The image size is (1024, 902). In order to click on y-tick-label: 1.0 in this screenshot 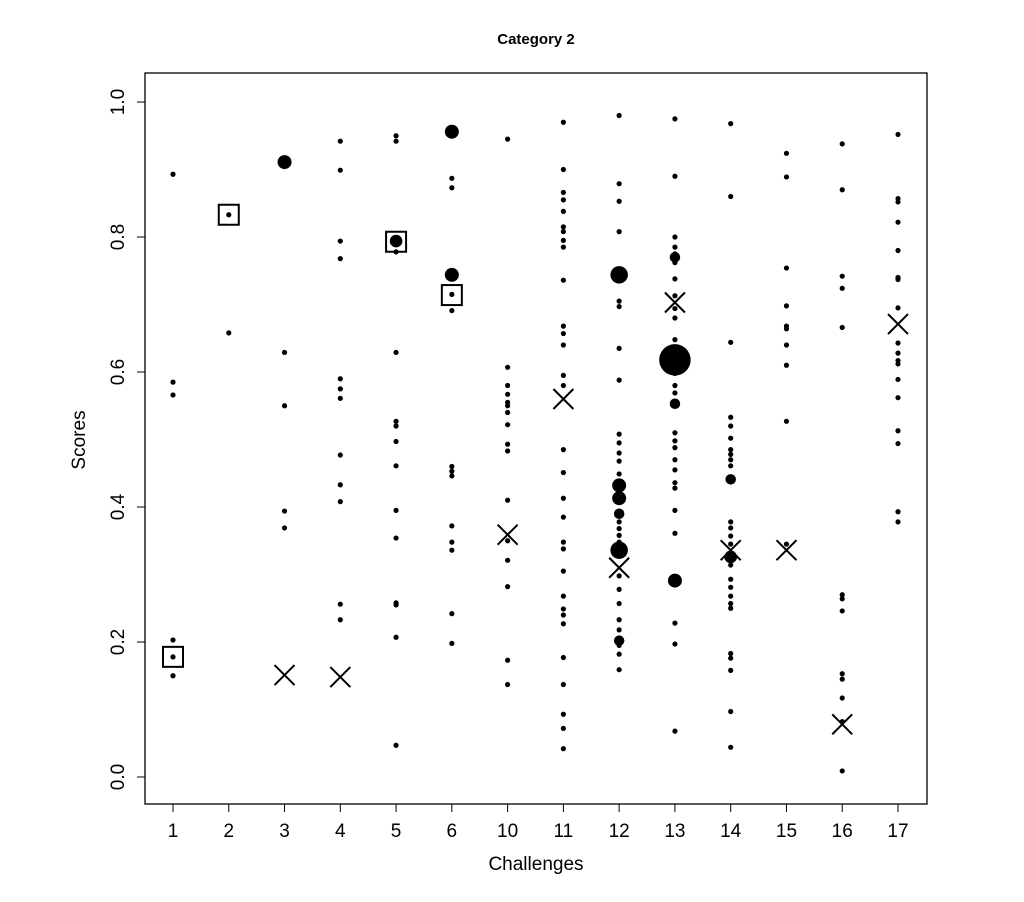, I will do `click(118, 102)`.